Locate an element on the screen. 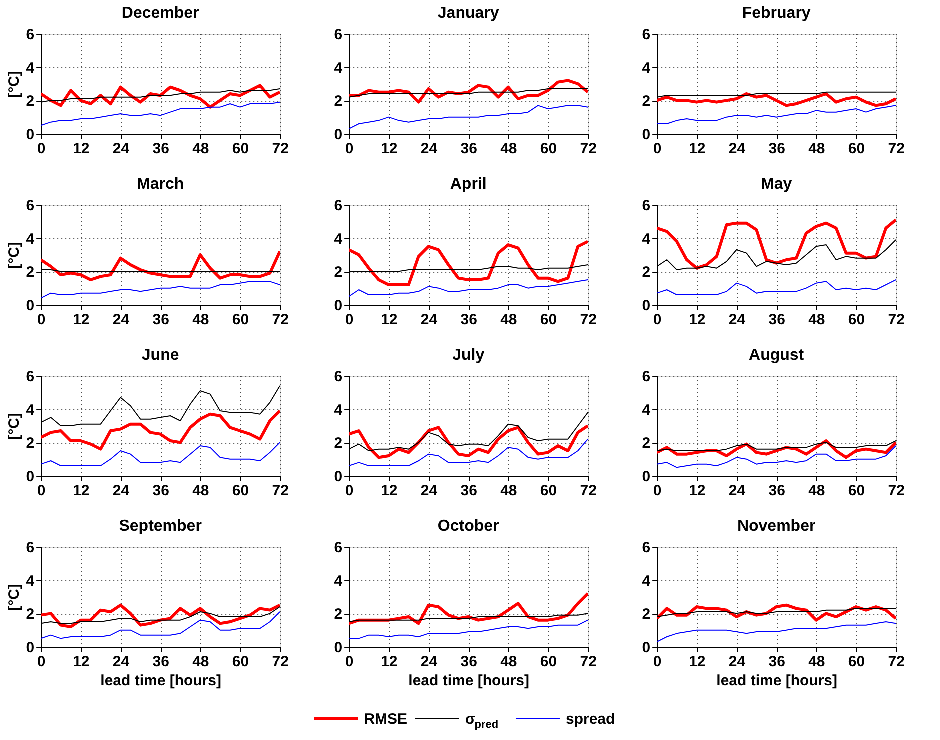 This screenshot has height=740, width=940. x-axis-title: lead time [hours] is located at coordinates (777, 681).